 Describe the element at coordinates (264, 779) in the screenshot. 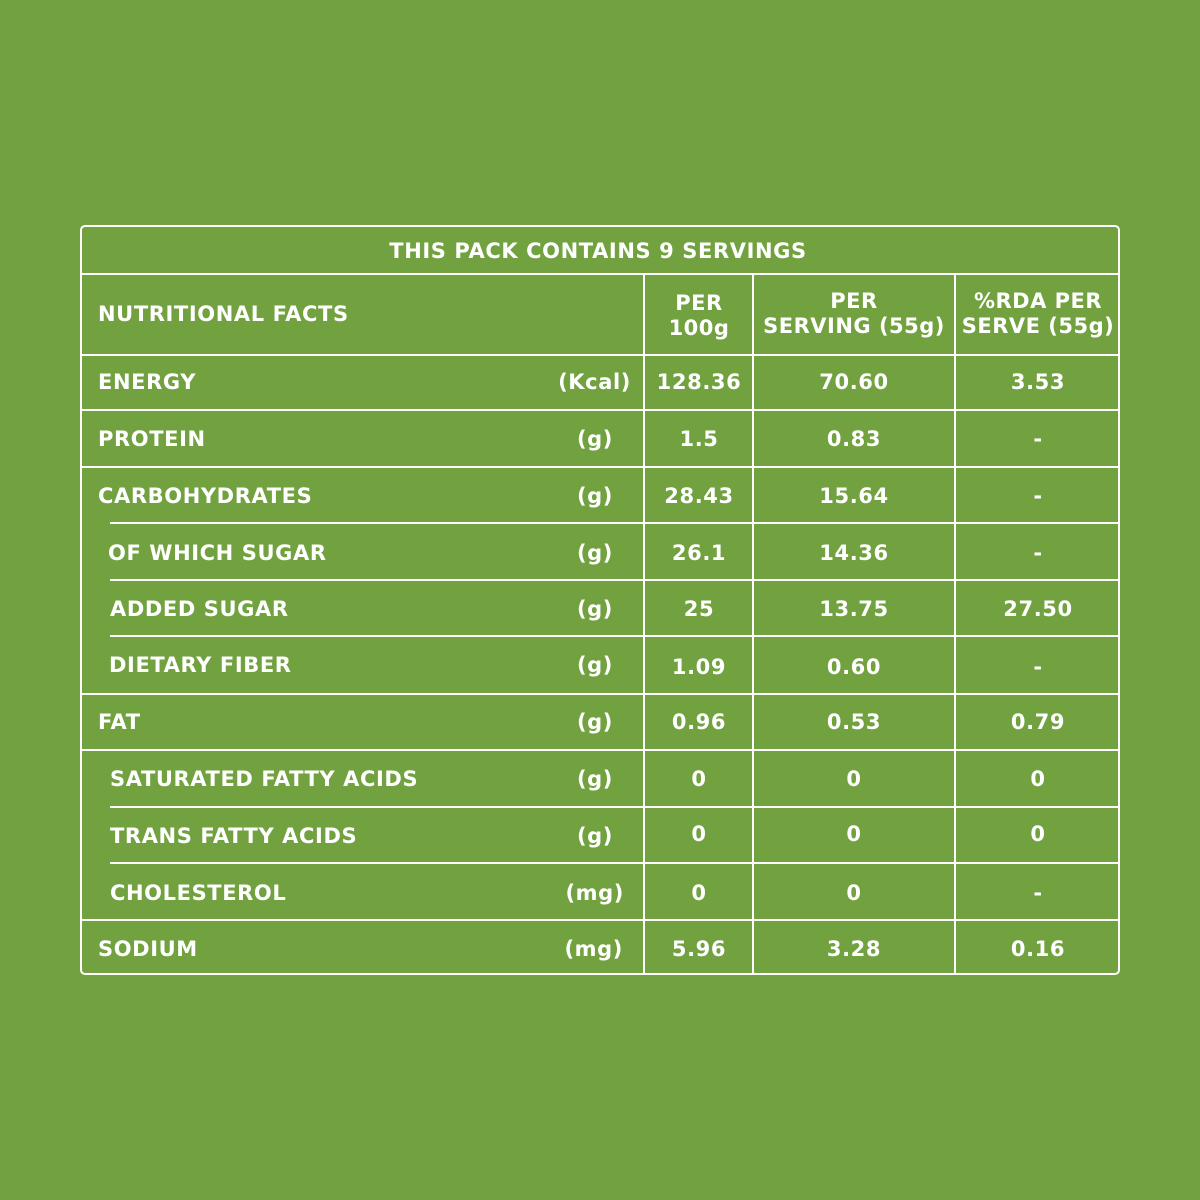

I see `row-saturated-fatty-acids-name: SATURATED FATTY ACIDS` at that location.